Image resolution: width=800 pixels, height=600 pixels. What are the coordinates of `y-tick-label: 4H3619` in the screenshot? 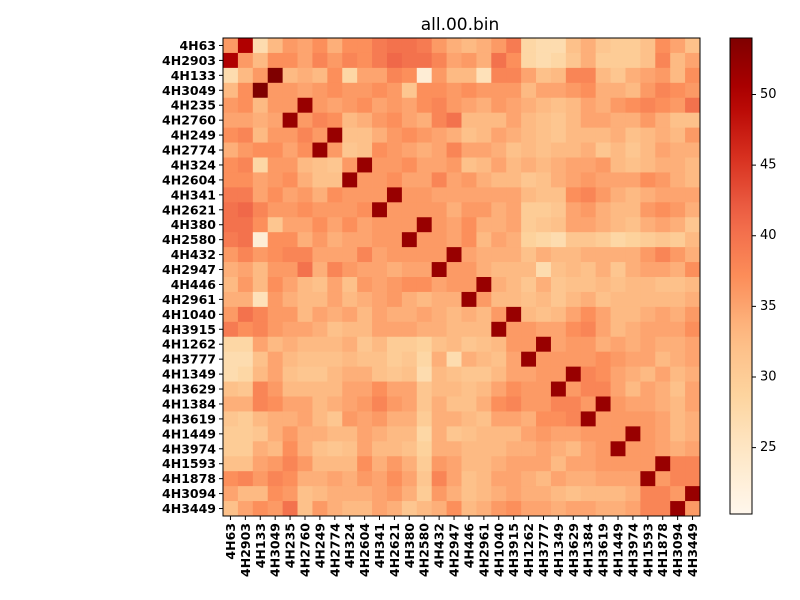 It's located at (189, 418).